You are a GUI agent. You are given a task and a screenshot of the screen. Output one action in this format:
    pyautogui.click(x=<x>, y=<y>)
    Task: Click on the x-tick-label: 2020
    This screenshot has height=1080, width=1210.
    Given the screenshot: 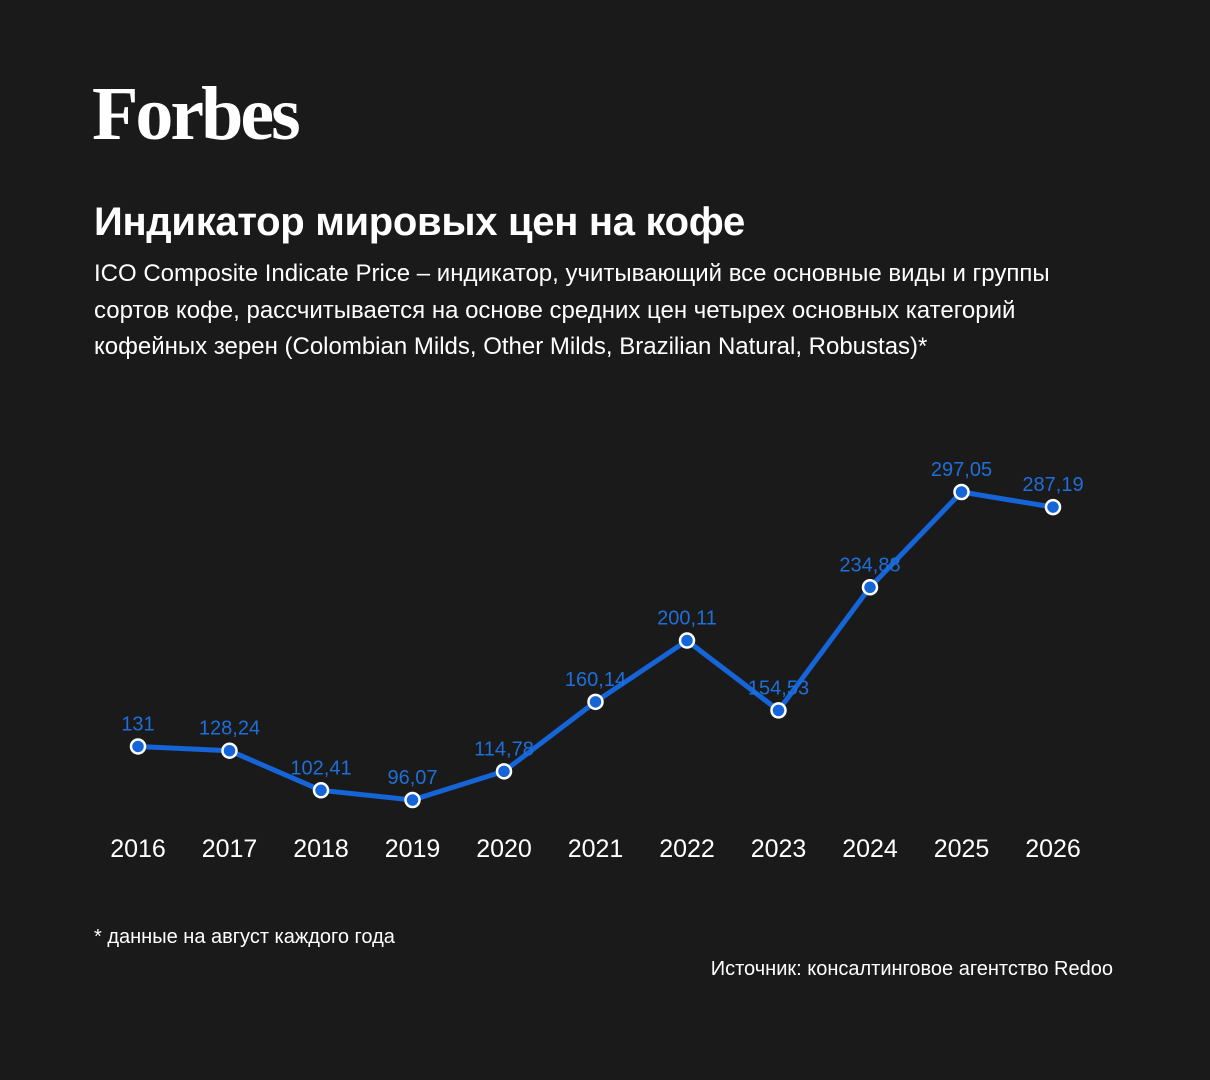 What is the action you would take?
    pyautogui.click(x=504, y=849)
    